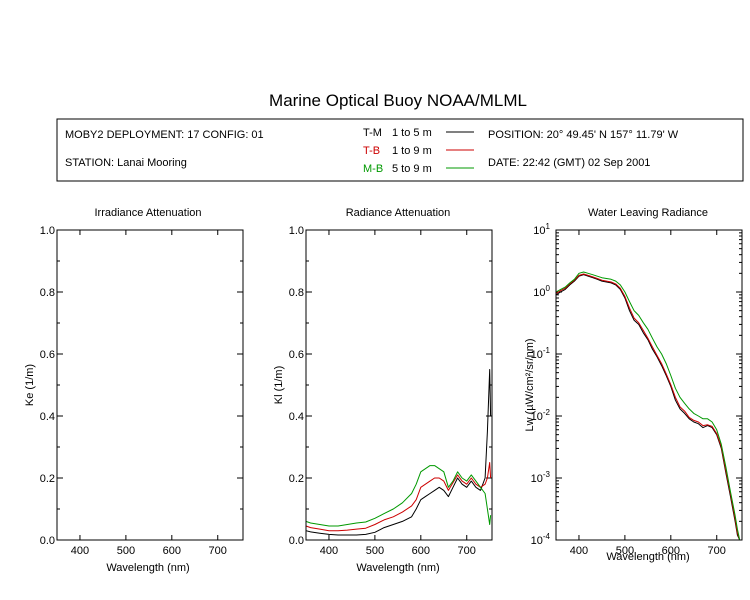 This screenshot has height=600, width=750. Describe the element at coordinates (371, 151) in the screenshot. I see `legend-code-tb: T-B` at that location.